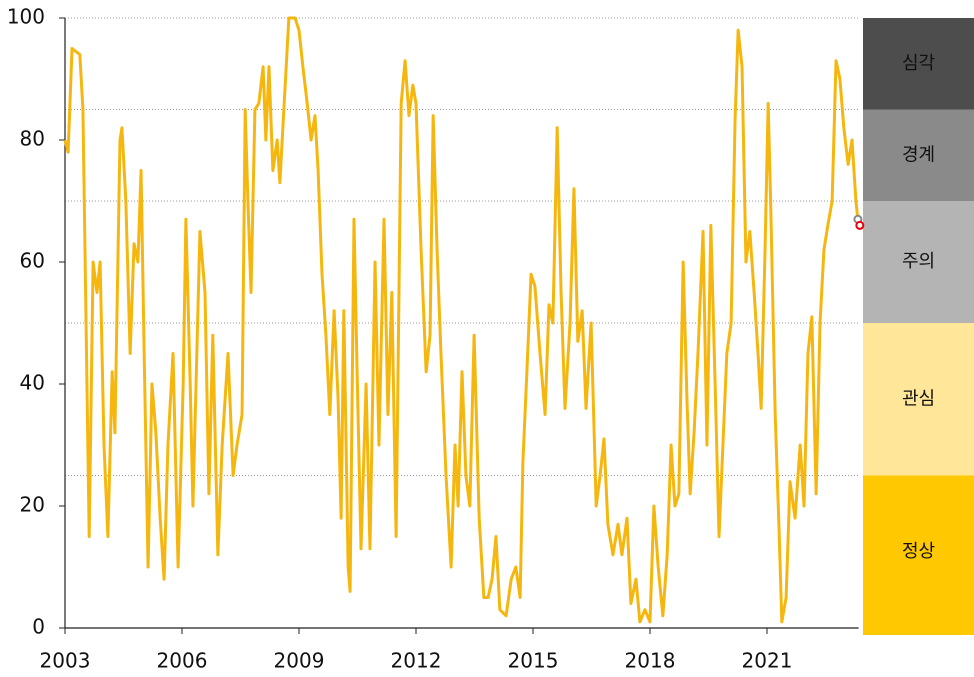 The width and height of the screenshot is (974, 677). I want to click on x-tick-label: 2003, so click(65, 661).